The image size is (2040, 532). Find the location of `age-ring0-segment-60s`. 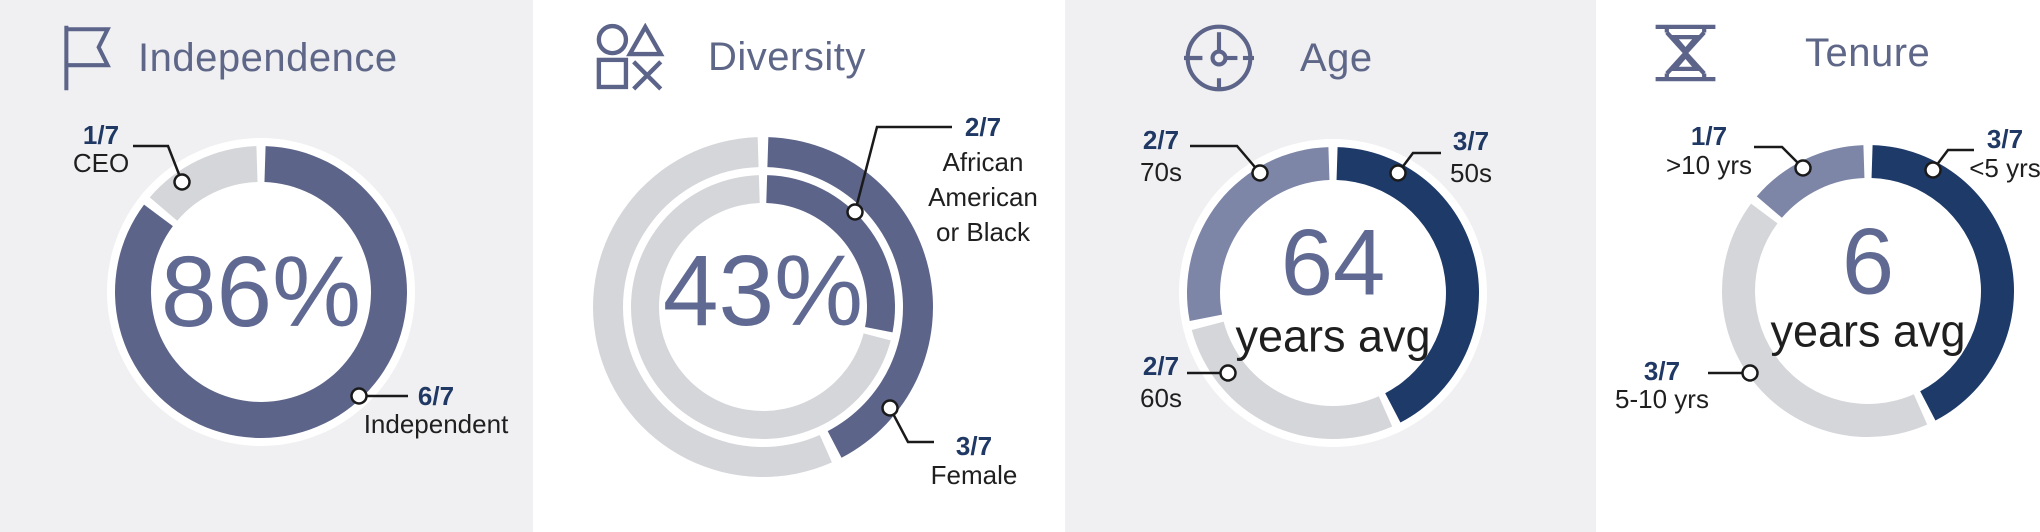

age-ring0-segment-60s is located at coordinates (1292, 380).